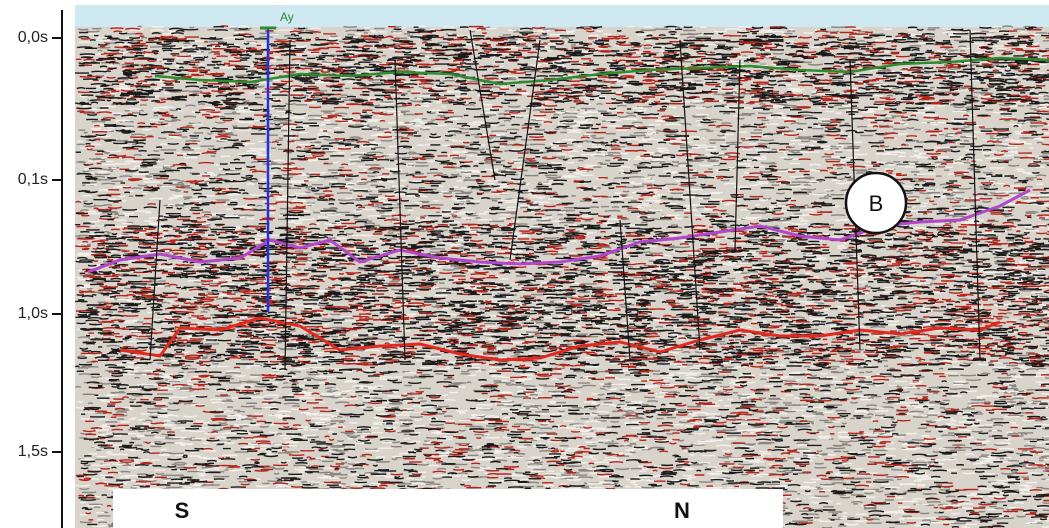 Image resolution: width=1049 pixels, height=528 pixels. Describe the element at coordinates (33, 313) in the screenshot. I see `tick-label: 1,0s` at that location.